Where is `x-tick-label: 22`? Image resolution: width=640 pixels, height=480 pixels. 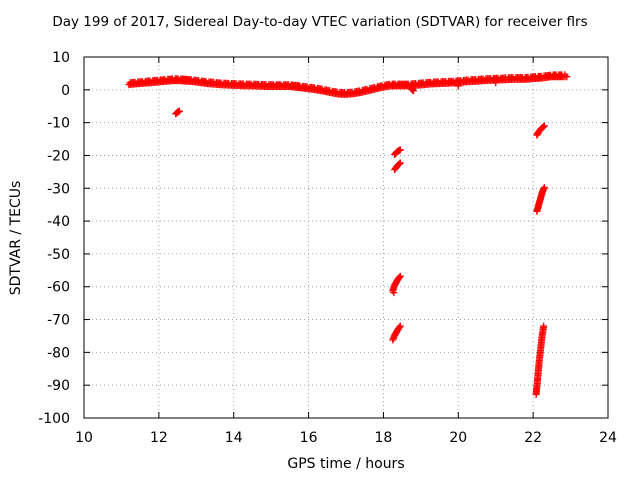 x-tick-label: 22 is located at coordinates (533, 438).